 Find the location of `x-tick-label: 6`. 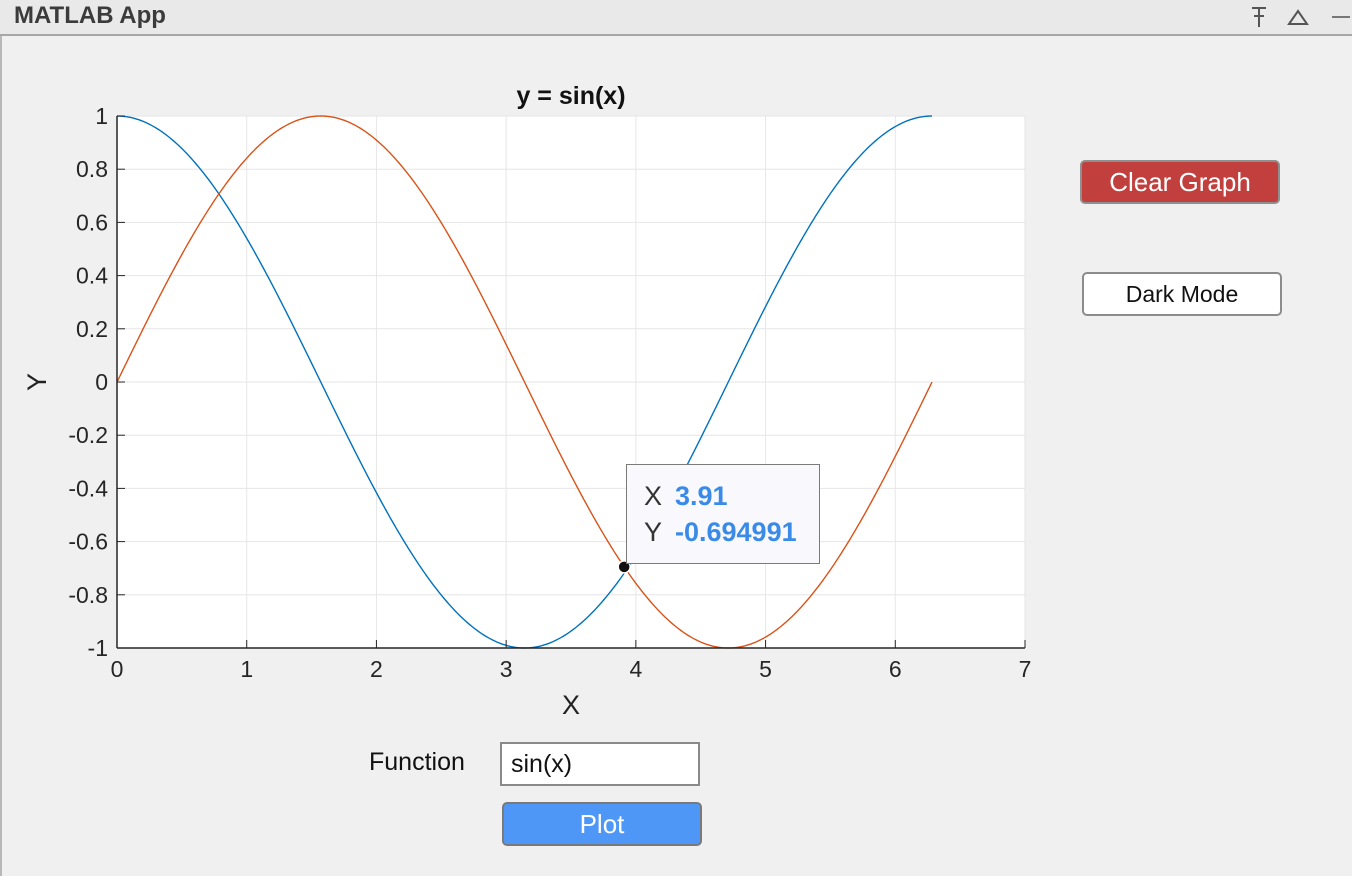

x-tick-label: 6 is located at coordinates (895, 669).